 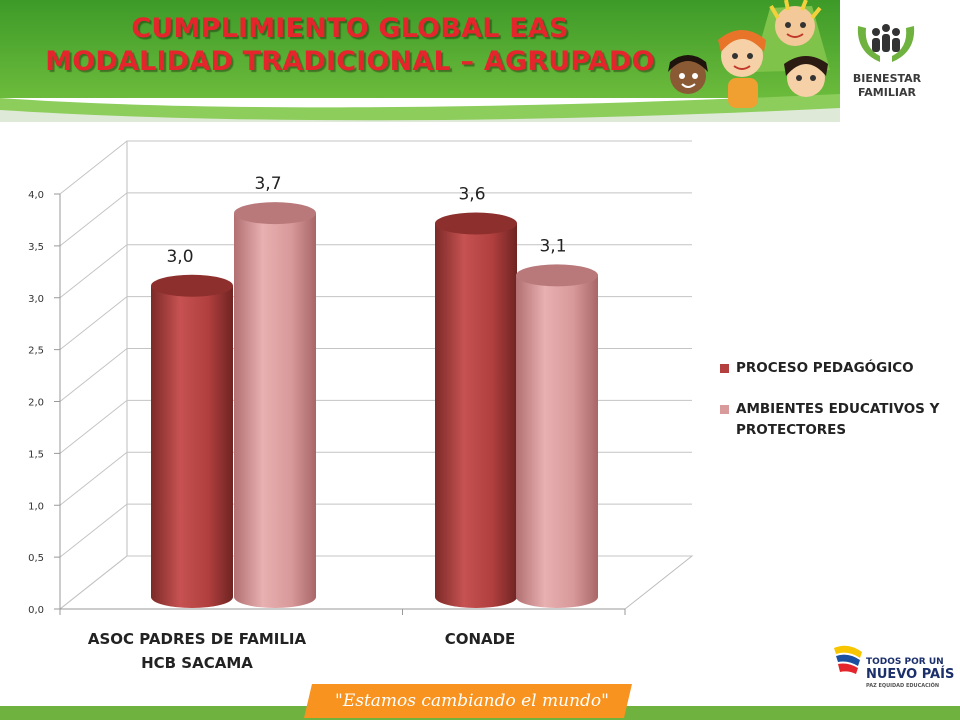 I want to click on data-labels: 3,0 3,7 3,6 3,1, so click(x=366, y=220).